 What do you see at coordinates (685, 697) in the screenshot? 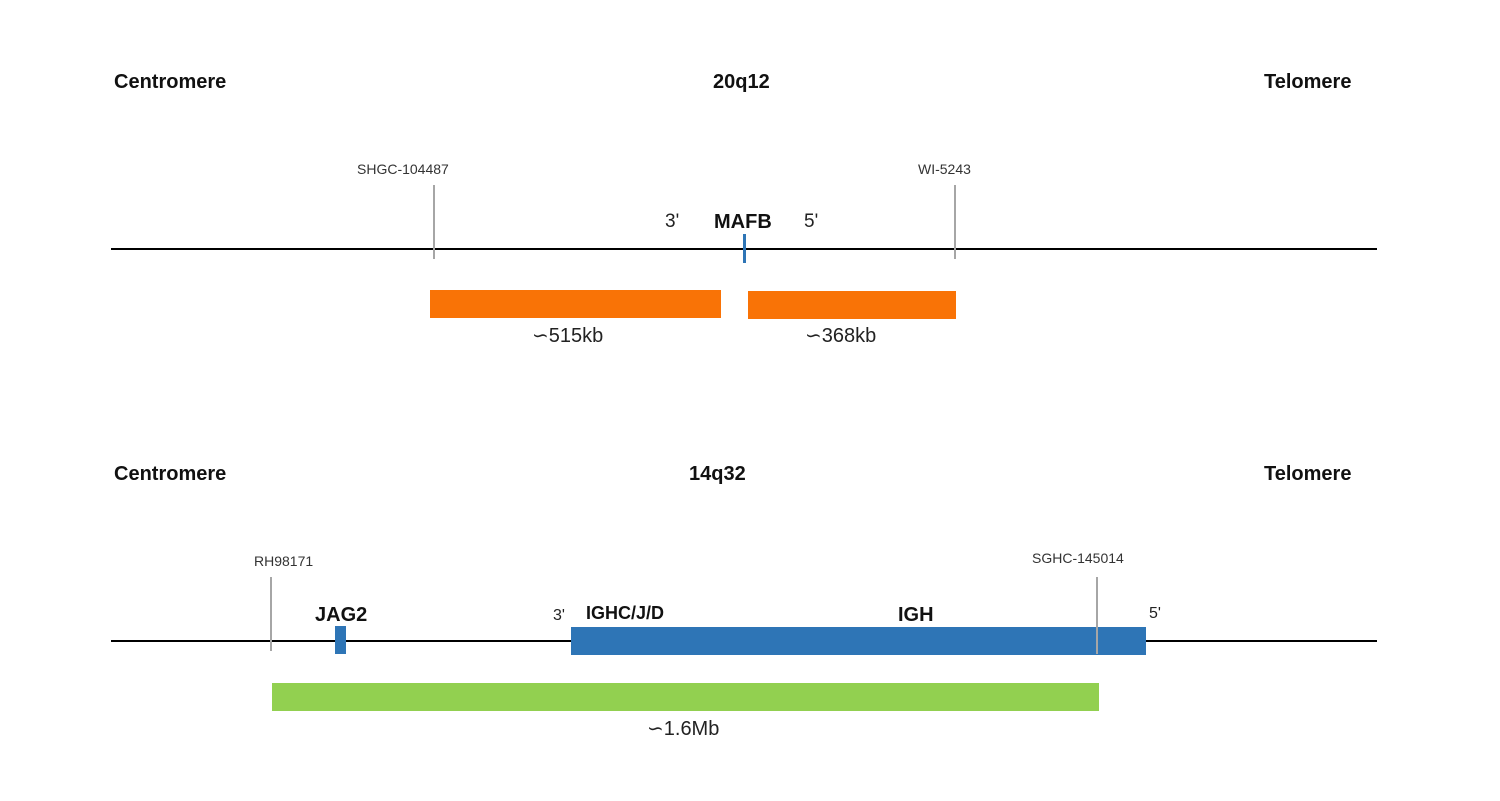
I see `segment-1-6mb` at bounding box center [685, 697].